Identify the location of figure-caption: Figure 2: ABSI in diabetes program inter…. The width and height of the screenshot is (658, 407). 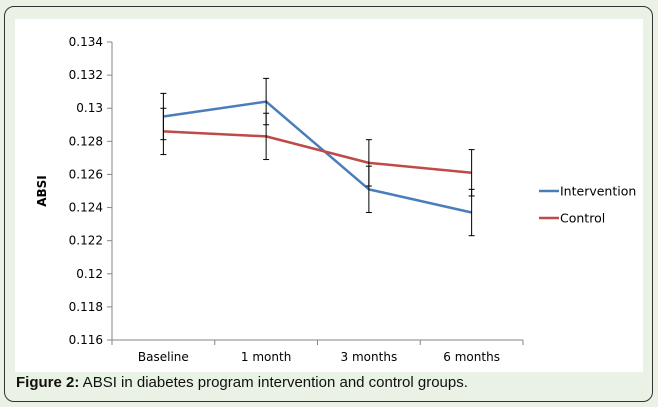
(242, 382).